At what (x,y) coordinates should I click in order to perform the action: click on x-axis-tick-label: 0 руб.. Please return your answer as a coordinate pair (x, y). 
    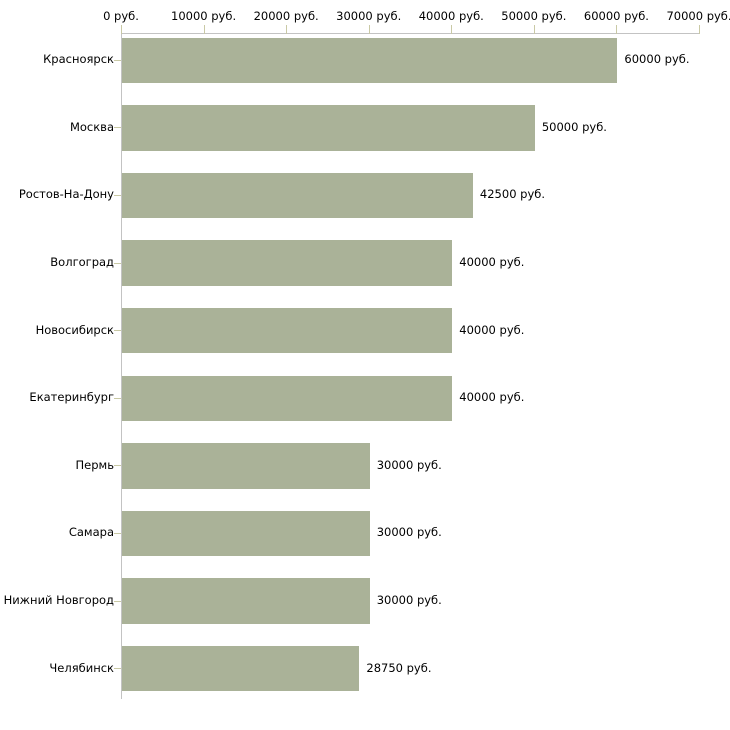
    Looking at the image, I should click on (121, 16).